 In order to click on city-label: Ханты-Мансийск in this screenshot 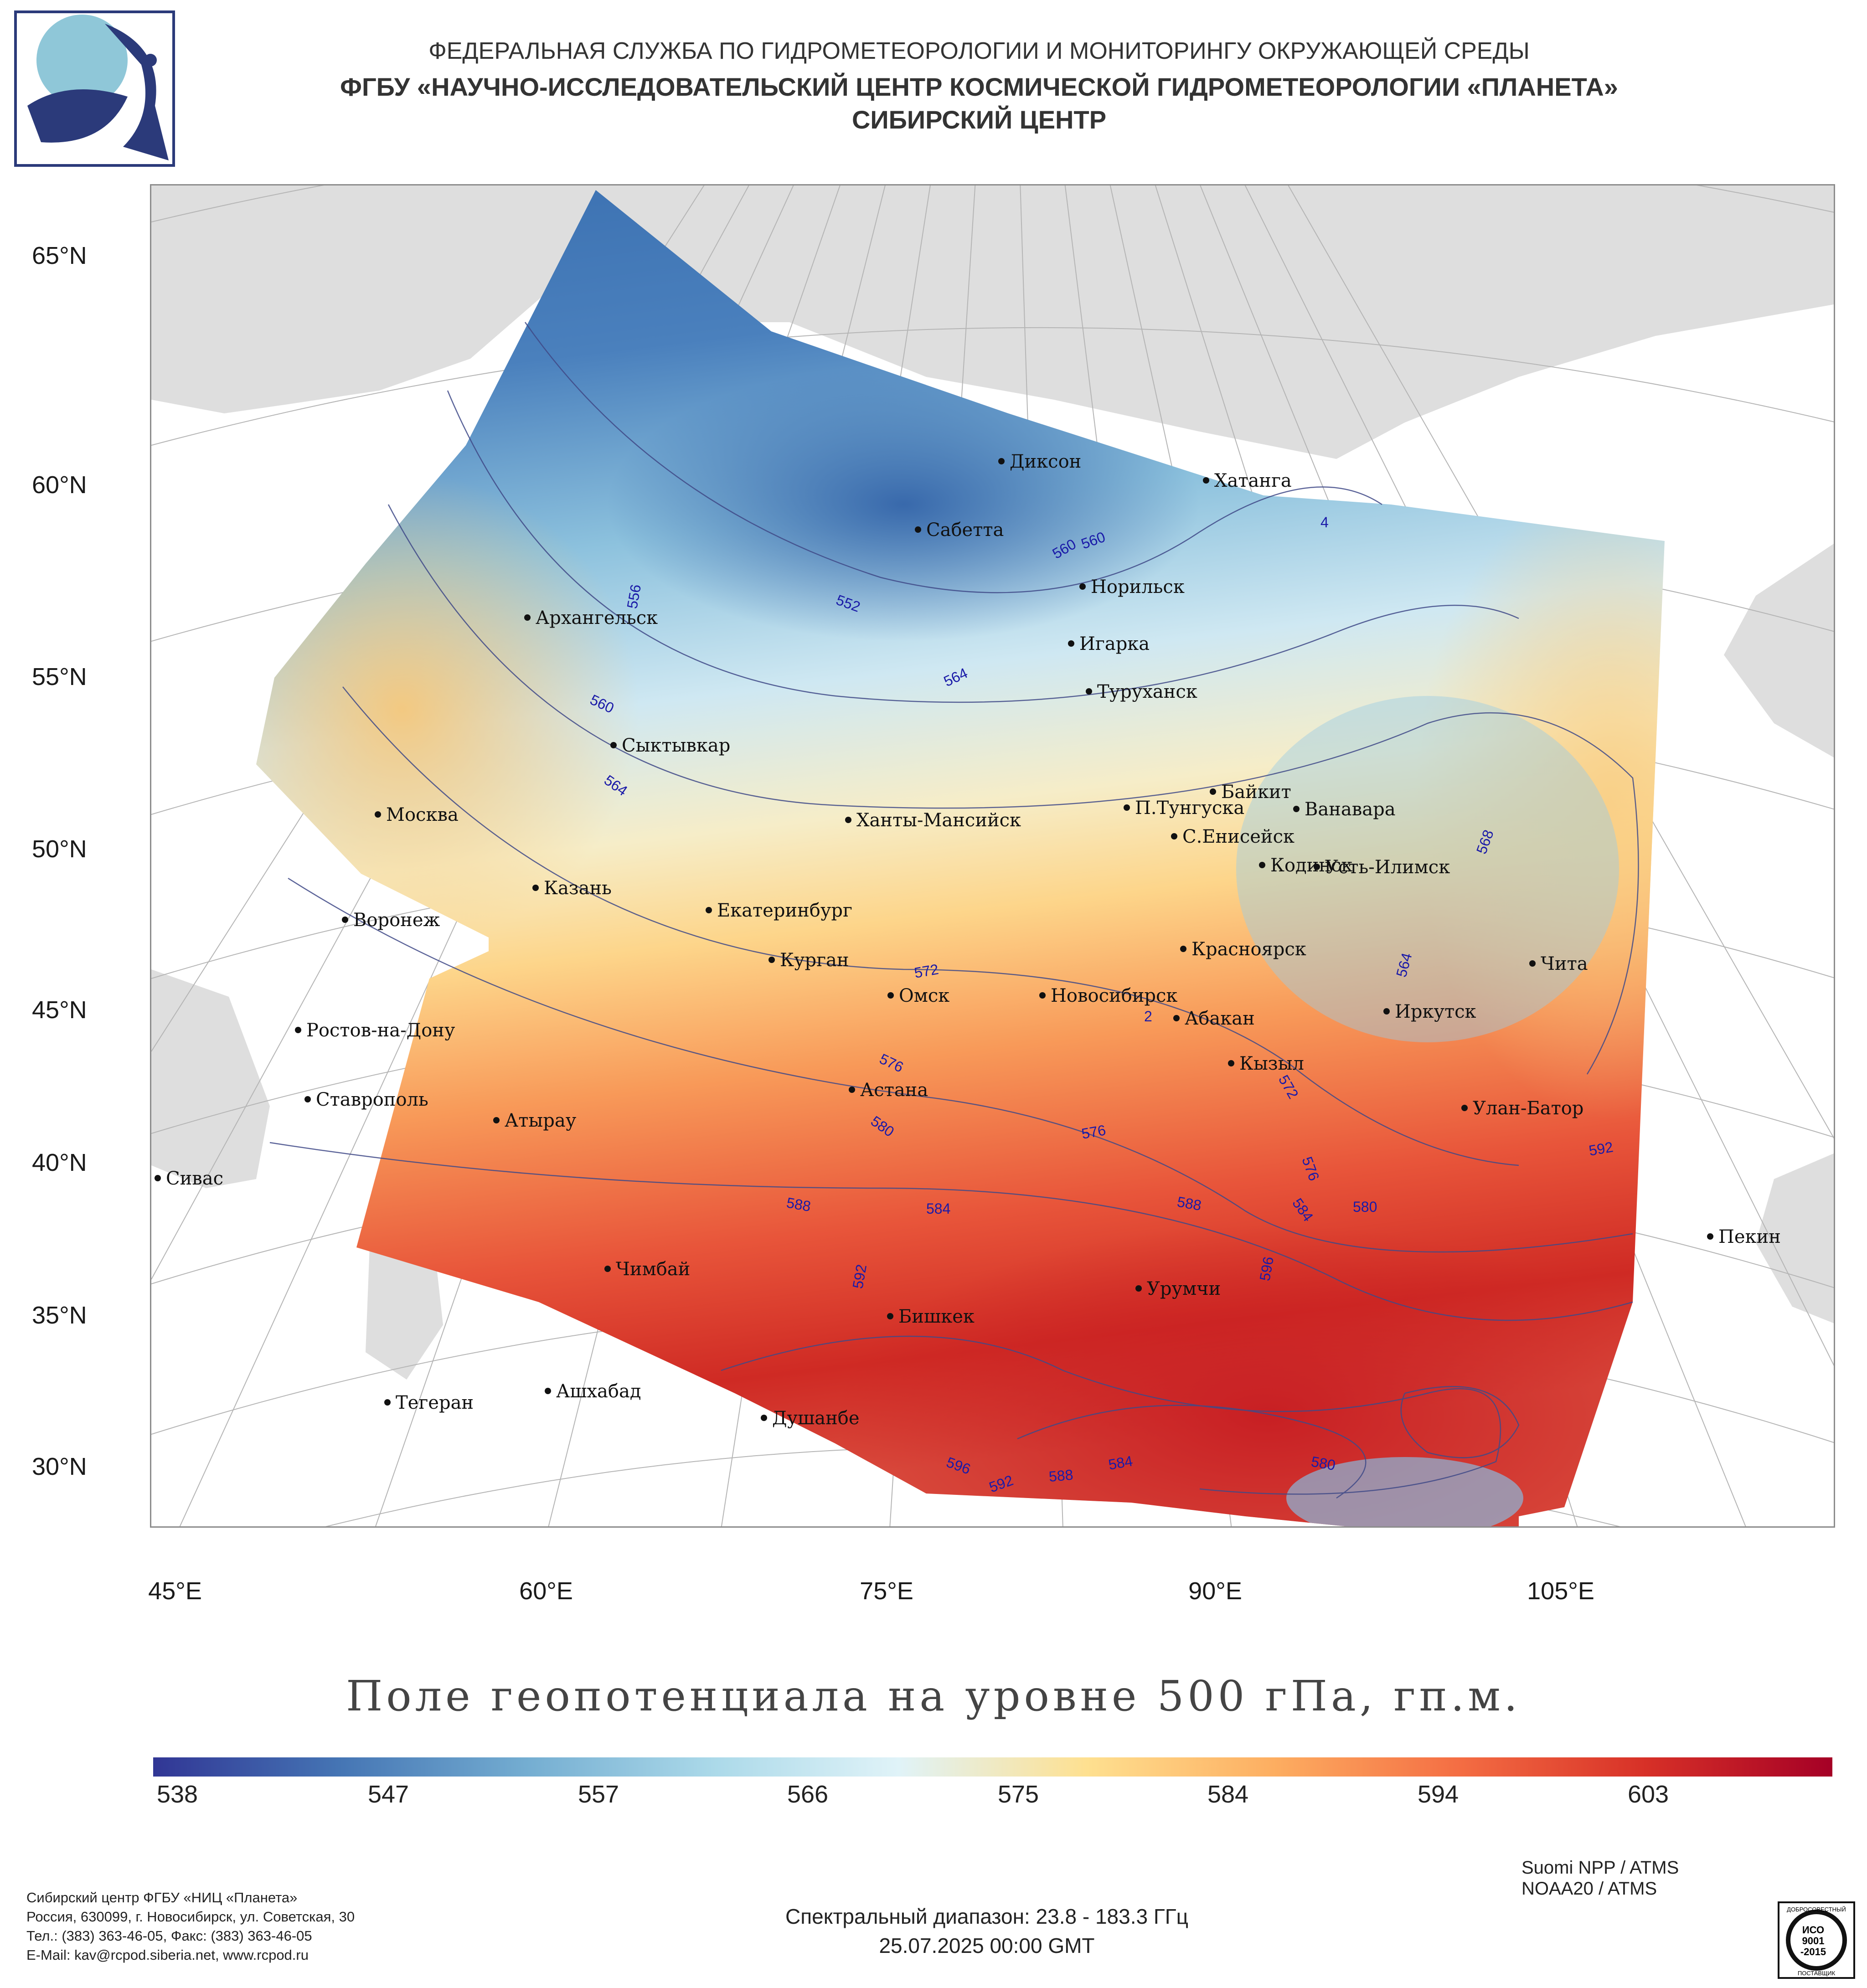, I will do `click(938, 820)`.